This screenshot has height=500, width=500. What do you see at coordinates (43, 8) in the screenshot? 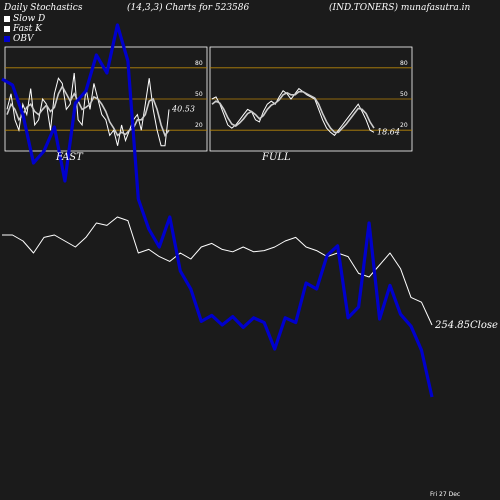
I see `chart-title: Daily Stochastics` at bounding box center [43, 8].